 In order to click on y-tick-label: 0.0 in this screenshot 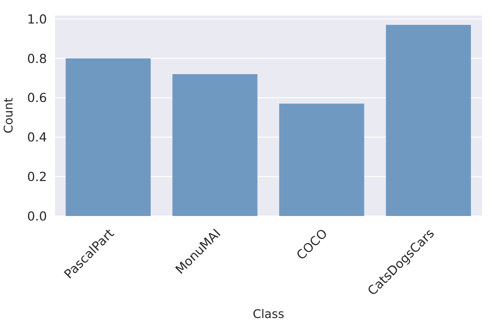, I will do `click(37, 216)`.